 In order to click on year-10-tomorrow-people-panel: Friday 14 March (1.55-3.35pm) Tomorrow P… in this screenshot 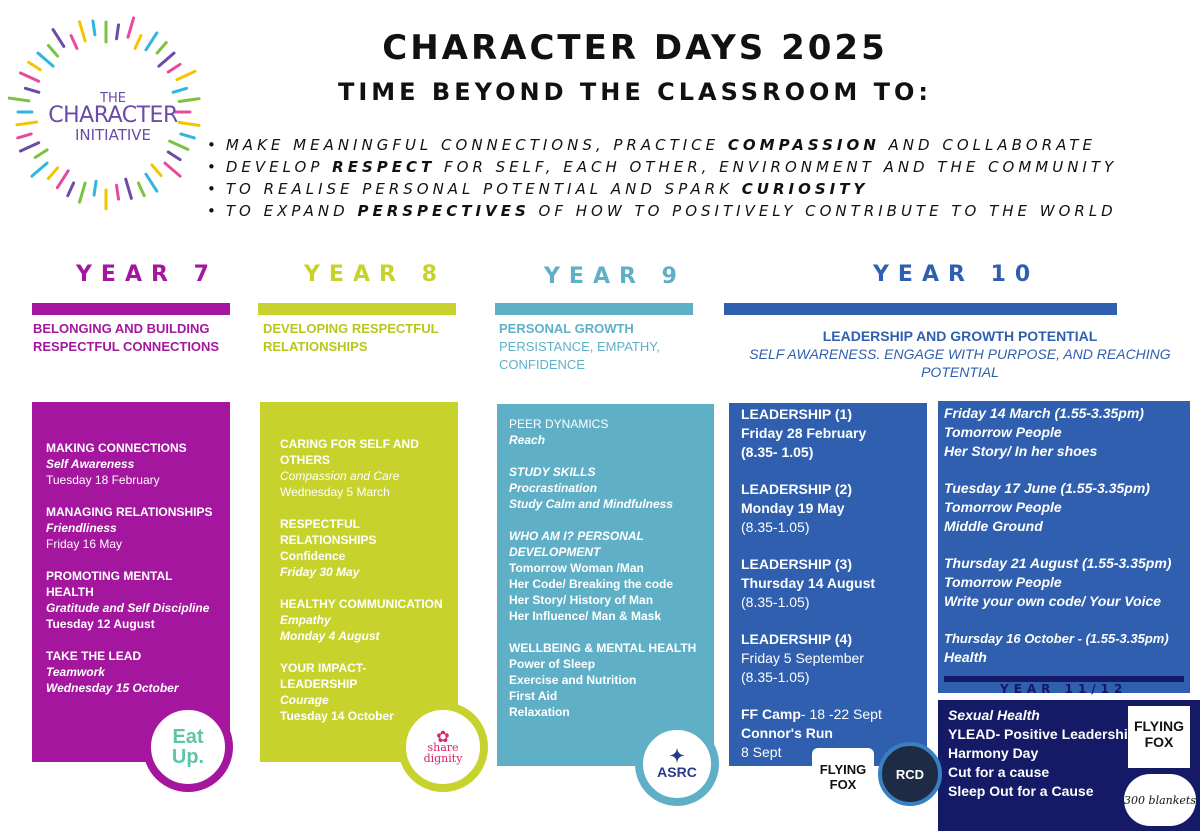, I will do `click(1064, 547)`.